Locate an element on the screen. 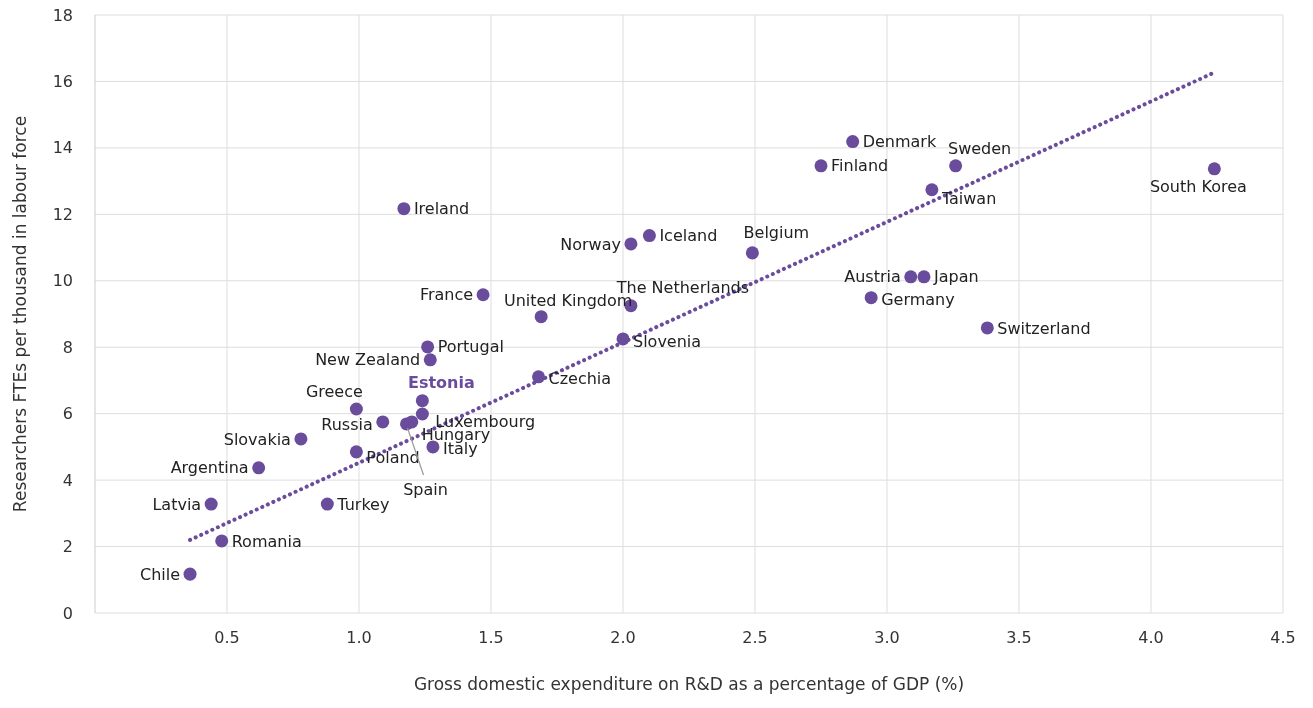 This screenshot has height=708, width=1313. x-tick-label: 3.5 is located at coordinates (1019, 637).